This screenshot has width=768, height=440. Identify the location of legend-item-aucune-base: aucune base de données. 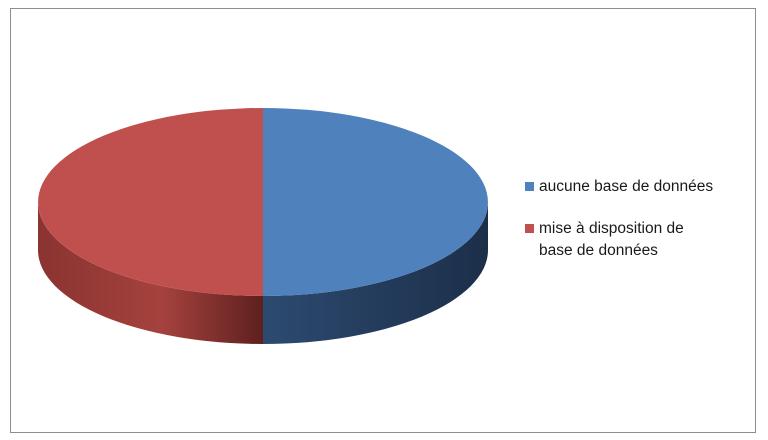
(640, 187).